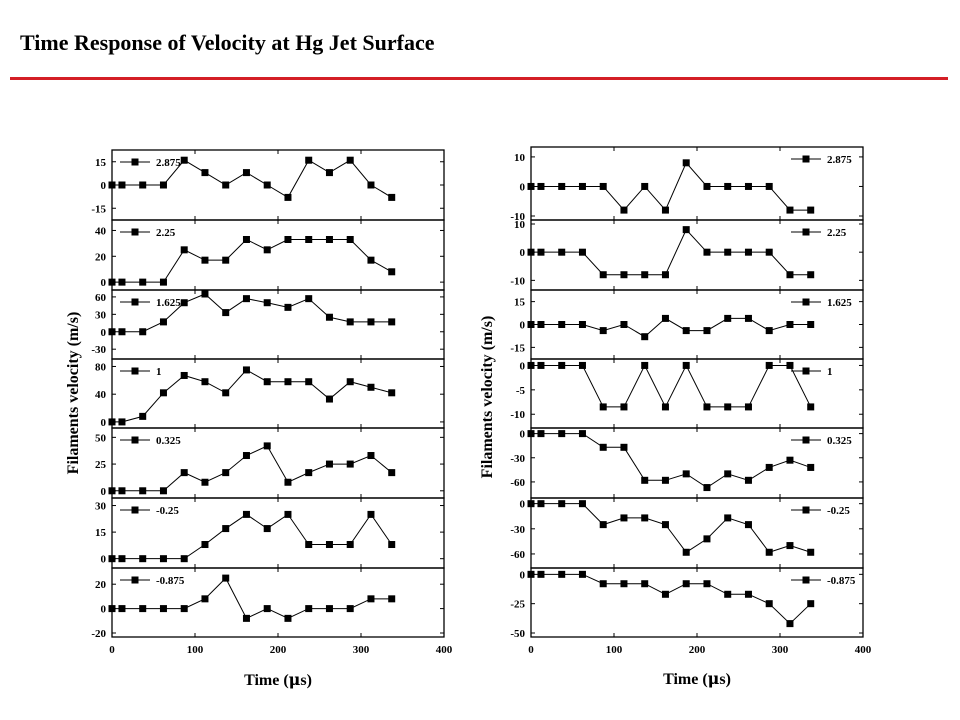  What do you see at coordinates (266, 680) in the screenshot?
I see `x-axis-label-prefix: Time (` at bounding box center [266, 680].